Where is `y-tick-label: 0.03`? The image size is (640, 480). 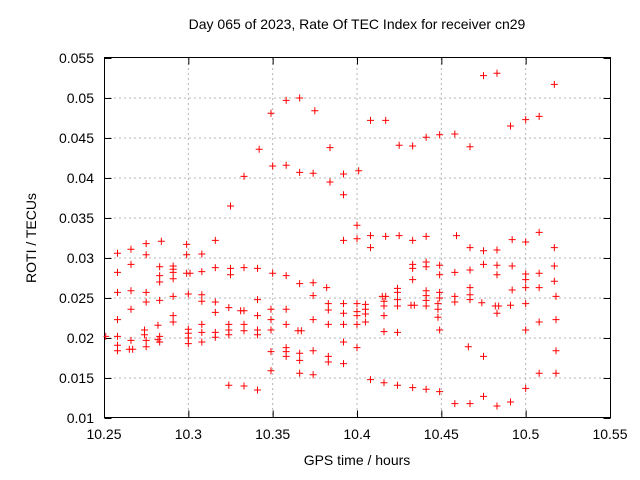 y-tick-label: 0.03 is located at coordinates (80, 258).